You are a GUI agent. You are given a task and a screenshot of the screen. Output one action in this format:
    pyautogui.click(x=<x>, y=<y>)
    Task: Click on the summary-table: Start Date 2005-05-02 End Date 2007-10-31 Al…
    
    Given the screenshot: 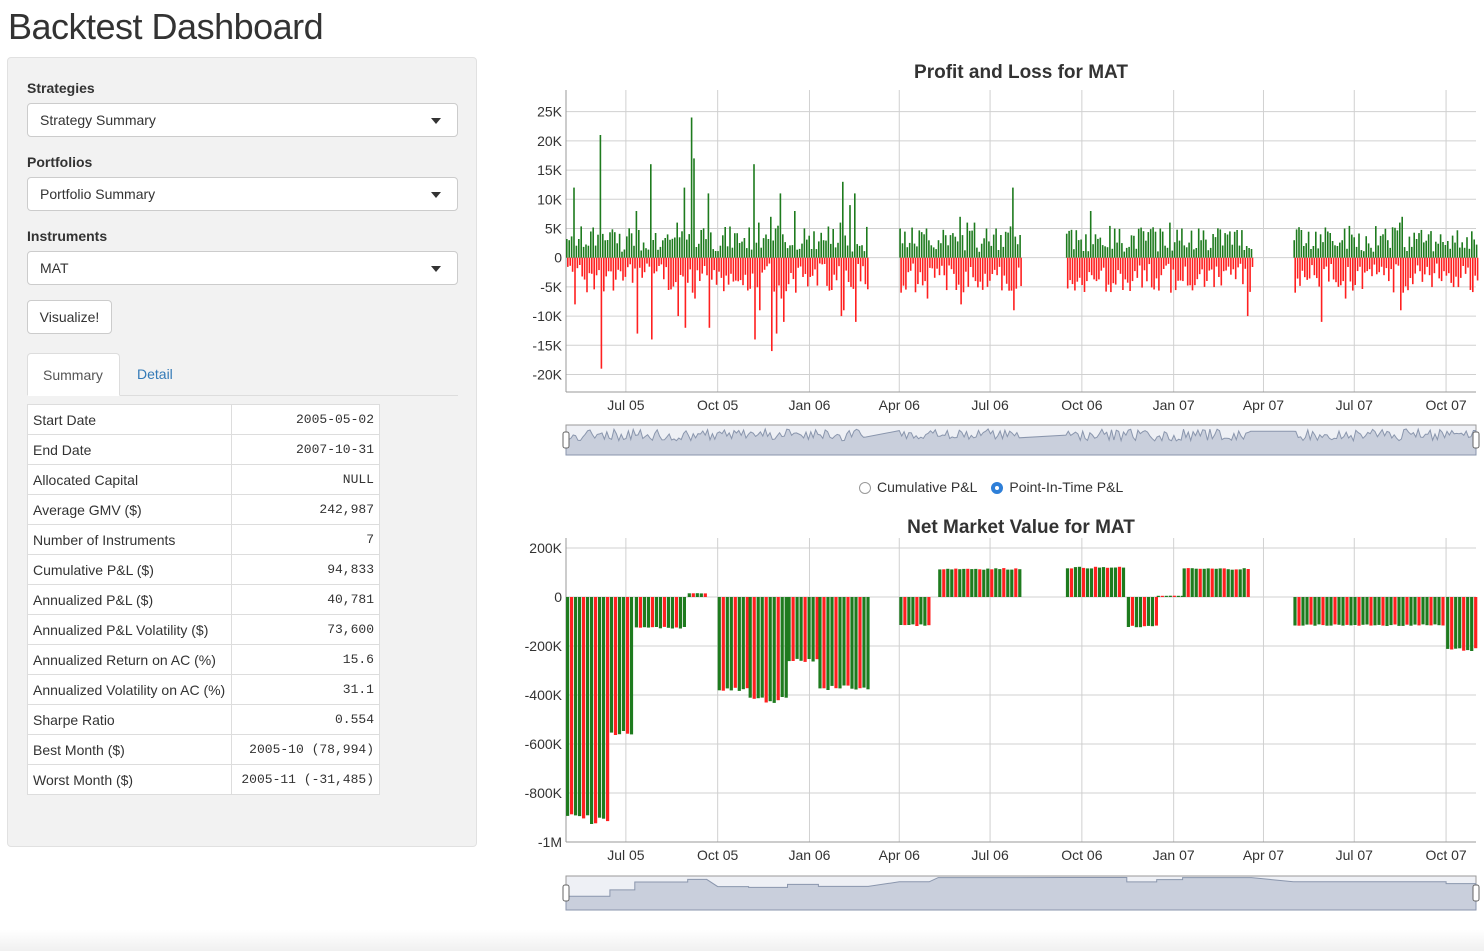 What is the action you would take?
    pyautogui.click(x=203, y=599)
    